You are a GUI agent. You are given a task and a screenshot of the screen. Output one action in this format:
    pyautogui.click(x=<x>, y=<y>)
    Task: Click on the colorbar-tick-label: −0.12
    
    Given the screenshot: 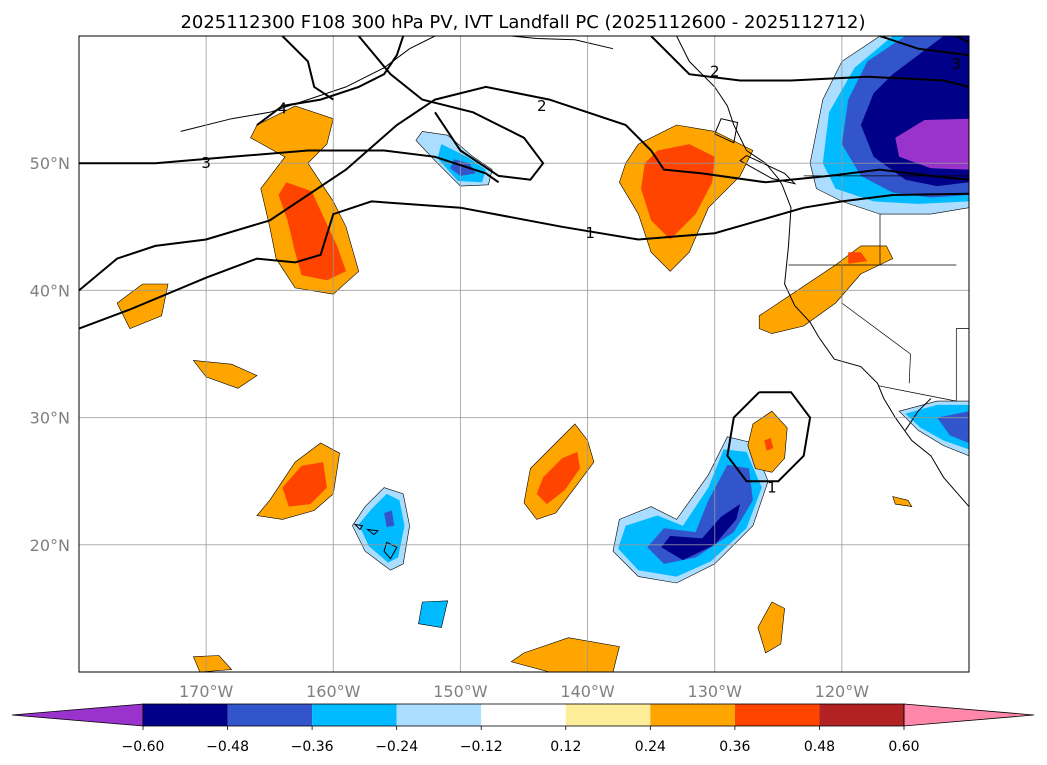 What is the action you would take?
    pyautogui.click(x=481, y=747)
    